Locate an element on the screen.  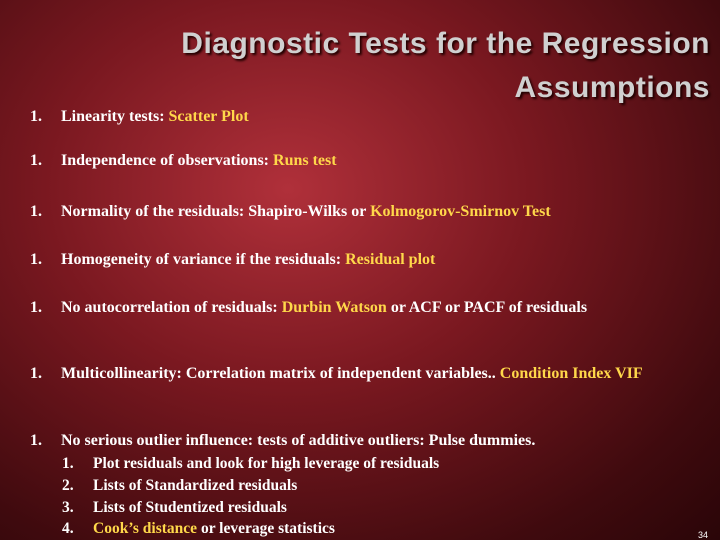
highlight-text: Runs test is located at coordinates (305, 160).